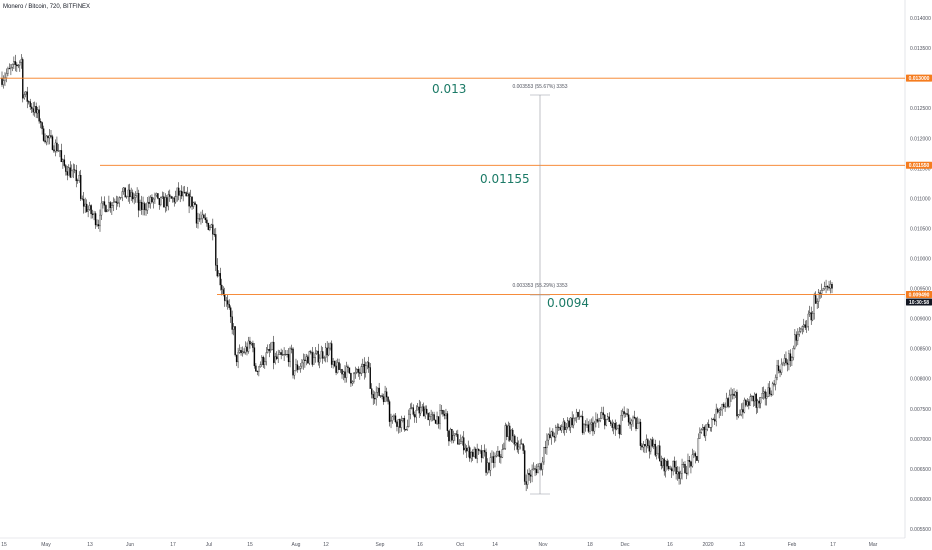 This screenshot has height=550, width=932. I want to click on level-axis-badge, so click(919, 165).